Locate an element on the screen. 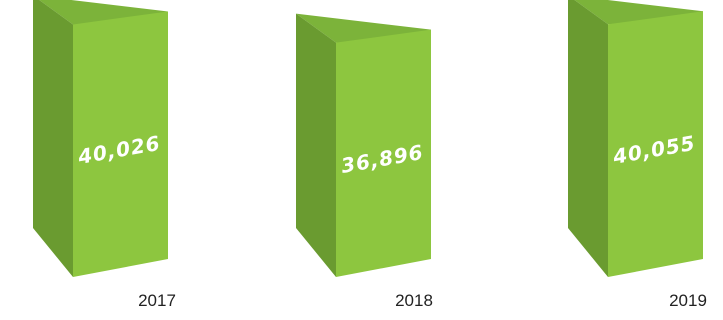  category-label-2018: 2018 is located at coordinates (414, 300).